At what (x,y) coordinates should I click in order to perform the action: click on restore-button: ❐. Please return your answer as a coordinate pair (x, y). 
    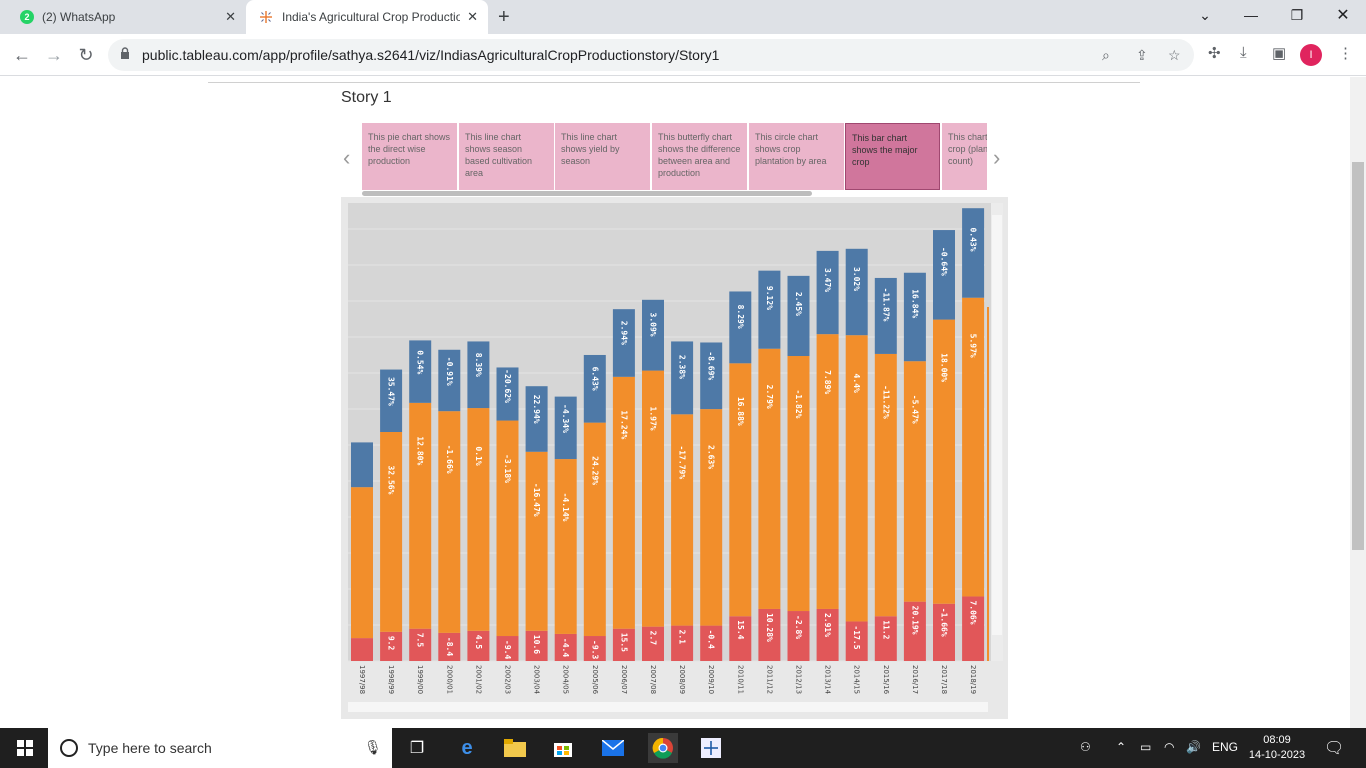
    Looking at the image, I should click on (1297, 14).